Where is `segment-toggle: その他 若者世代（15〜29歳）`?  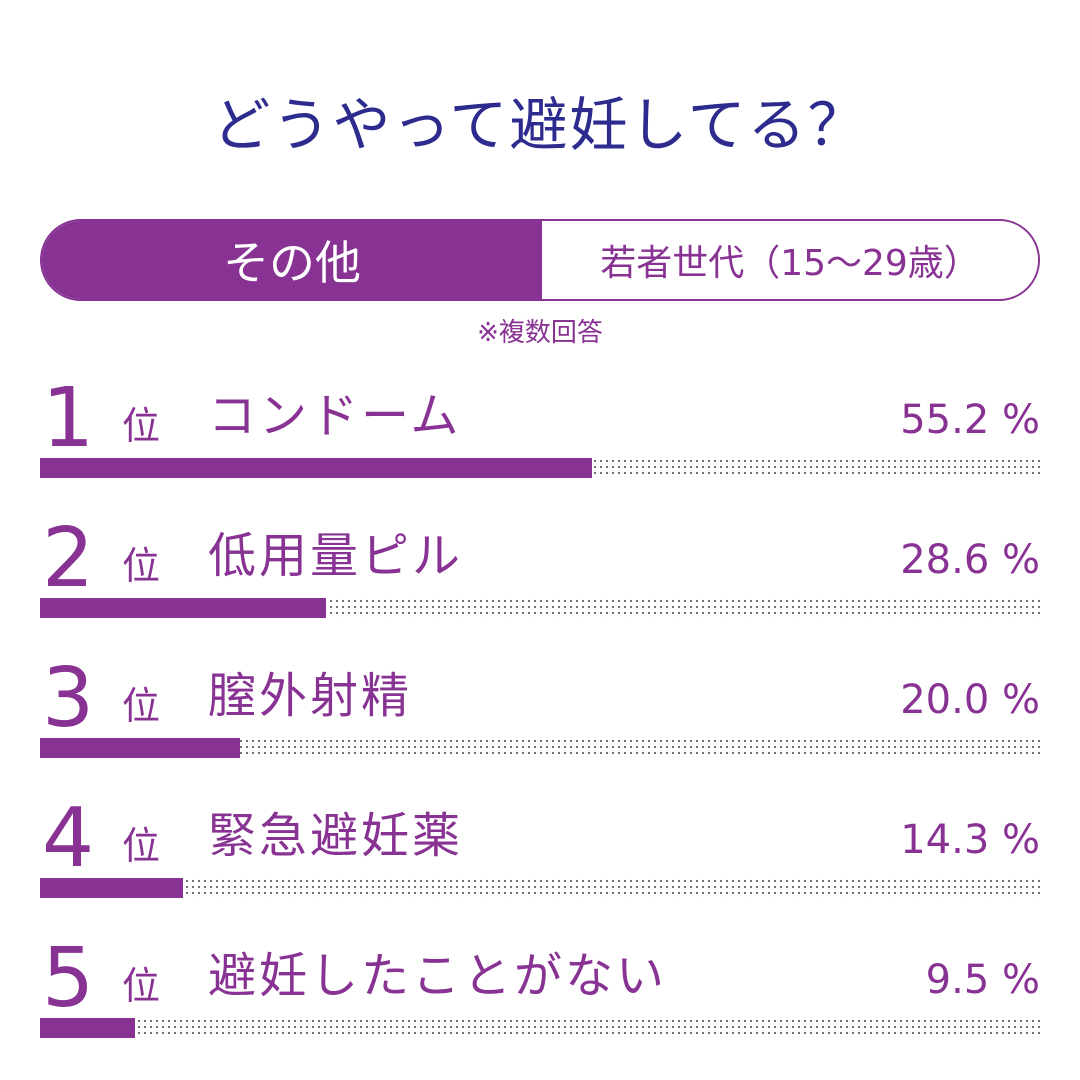 segment-toggle: その他 若者世代（15〜29歳） is located at coordinates (540, 260).